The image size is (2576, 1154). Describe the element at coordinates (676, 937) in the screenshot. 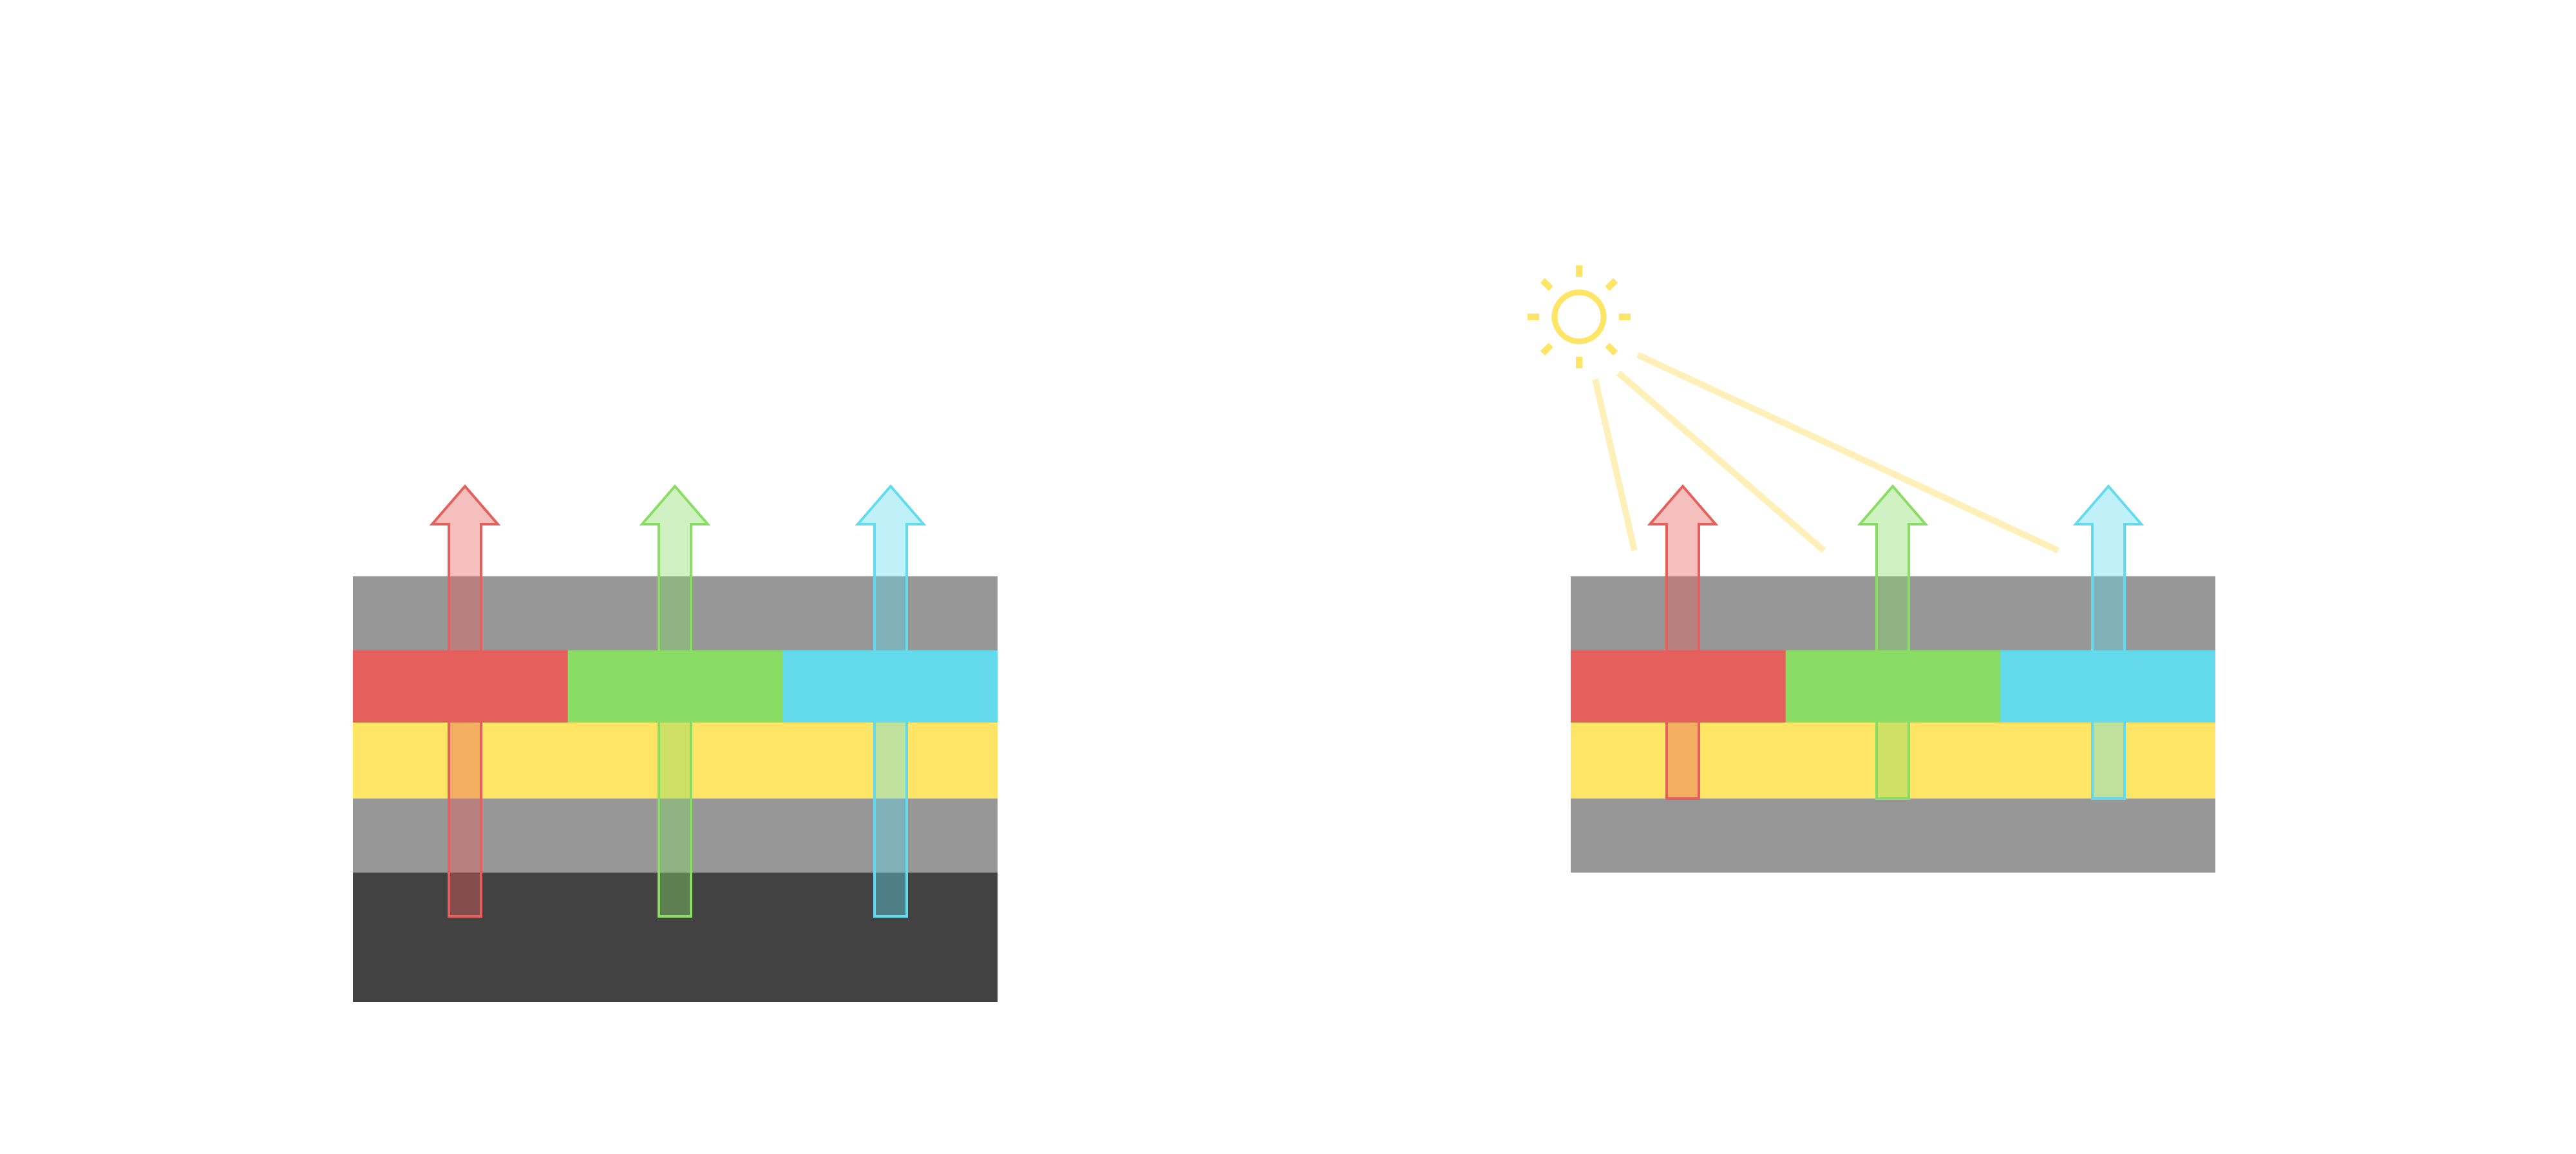

I see `backlight-layer` at that location.